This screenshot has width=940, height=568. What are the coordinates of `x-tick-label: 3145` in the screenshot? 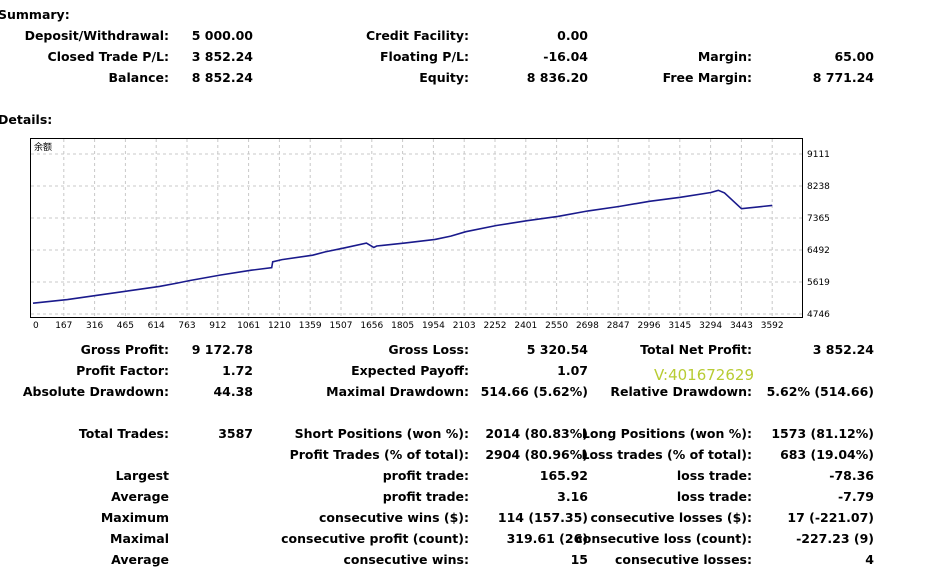 It's located at (679, 326).